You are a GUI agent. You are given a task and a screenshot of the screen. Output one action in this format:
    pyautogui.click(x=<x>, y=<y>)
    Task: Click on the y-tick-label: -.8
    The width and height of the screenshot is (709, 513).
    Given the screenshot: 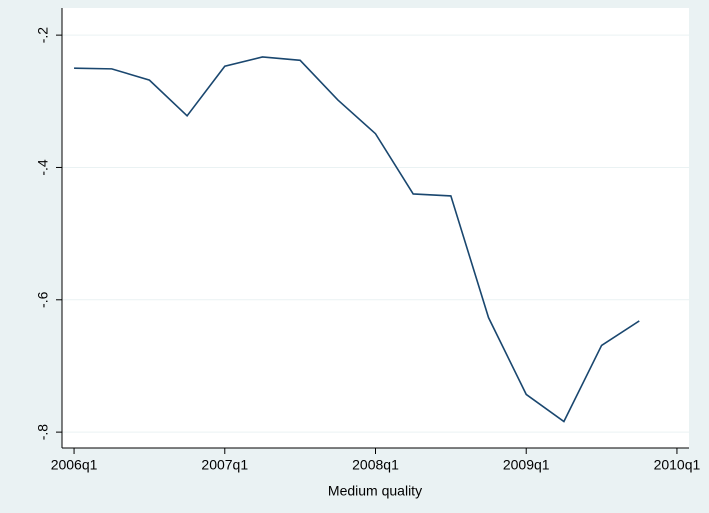 What is the action you would take?
    pyautogui.click(x=43, y=432)
    